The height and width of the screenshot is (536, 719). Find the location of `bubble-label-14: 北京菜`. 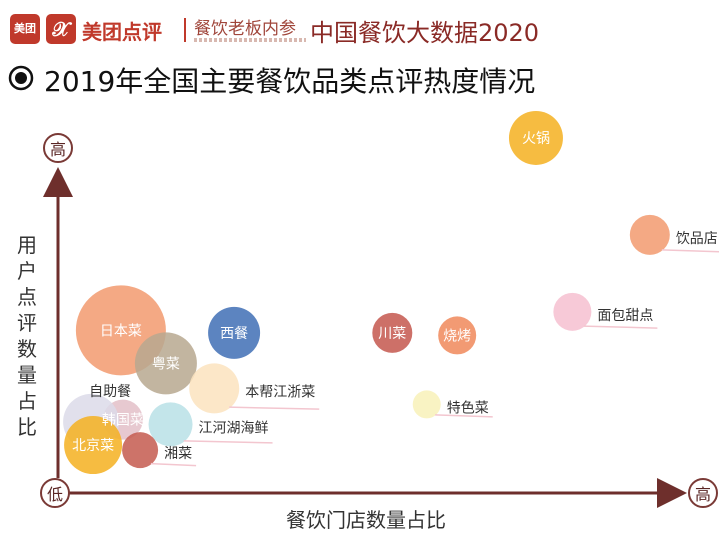

bubble-label-14: 北京菜 is located at coordinates (93, 446).